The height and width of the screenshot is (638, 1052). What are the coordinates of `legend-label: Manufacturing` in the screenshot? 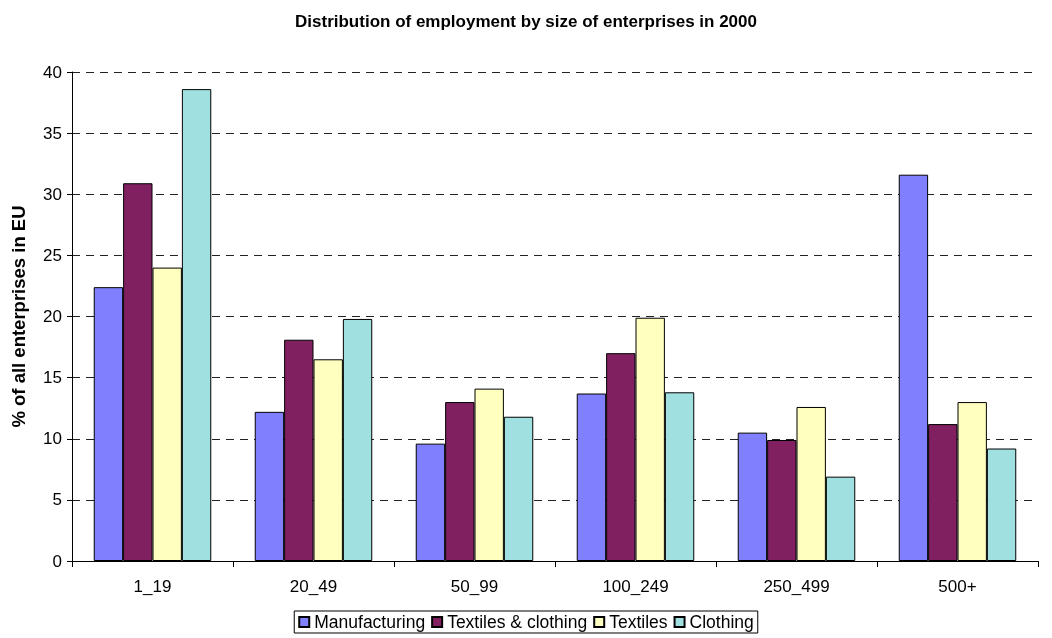 It's located at (370, 622).